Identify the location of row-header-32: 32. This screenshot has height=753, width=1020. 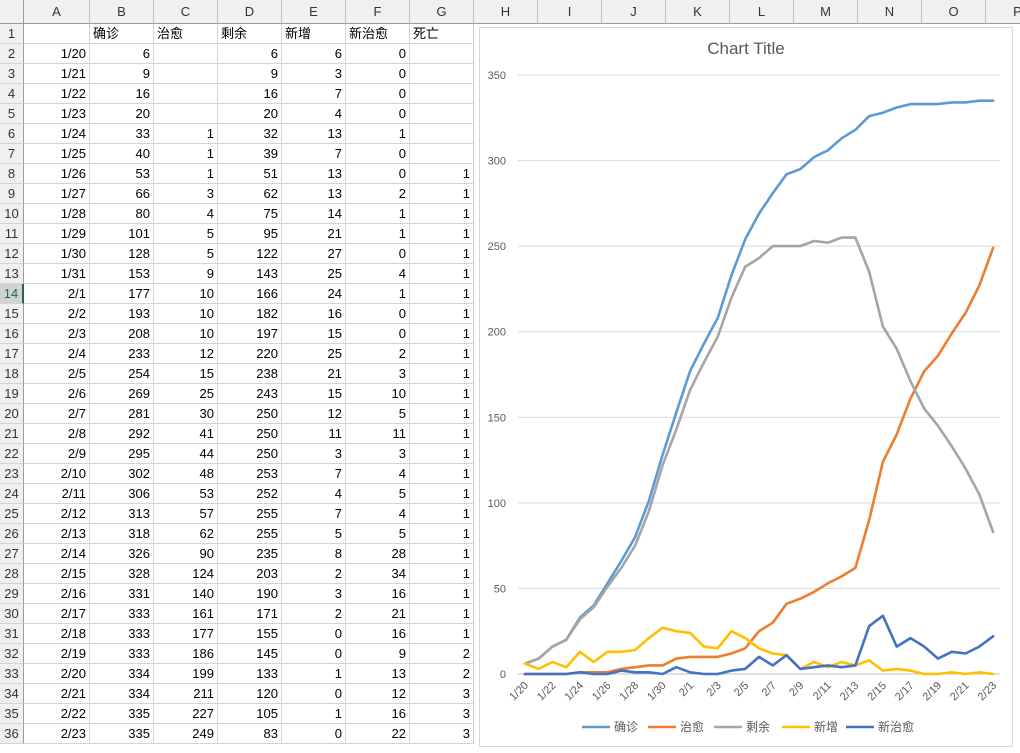
(12, 654).